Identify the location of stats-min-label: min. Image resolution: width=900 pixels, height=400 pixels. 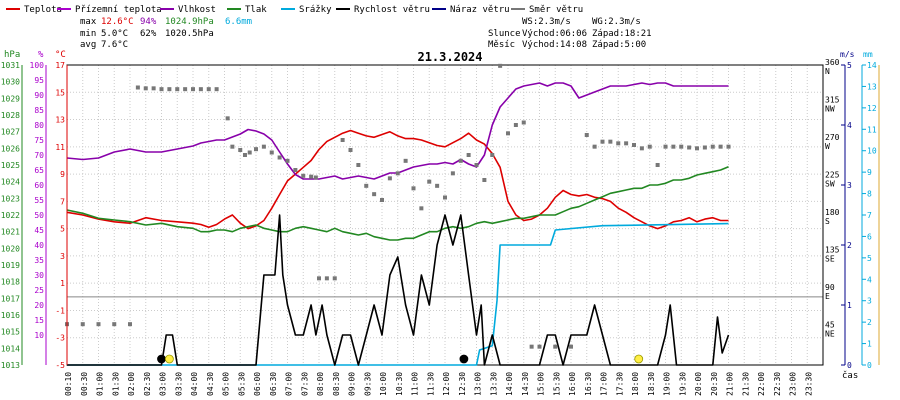
(88, 34).